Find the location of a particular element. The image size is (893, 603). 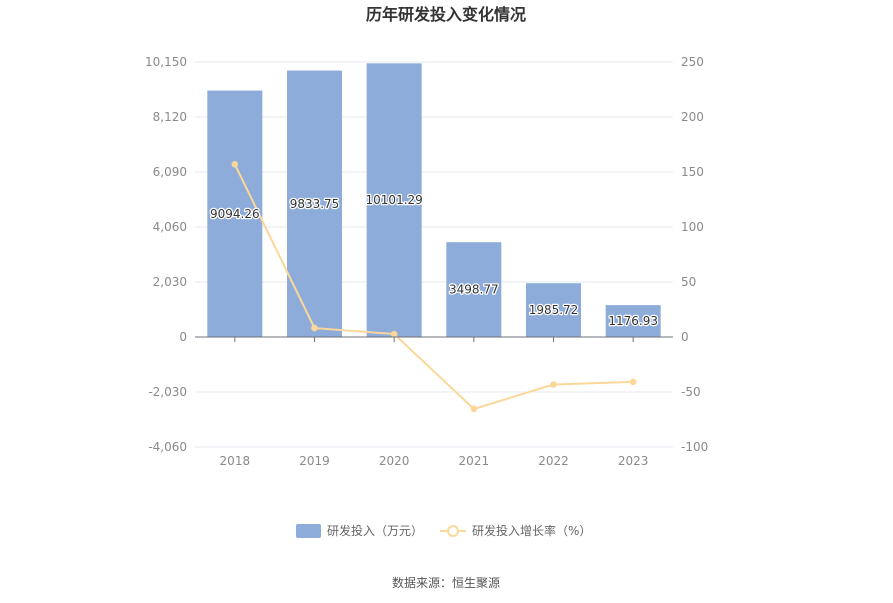

growth-point-2018 is located at coordinates (235, 164).